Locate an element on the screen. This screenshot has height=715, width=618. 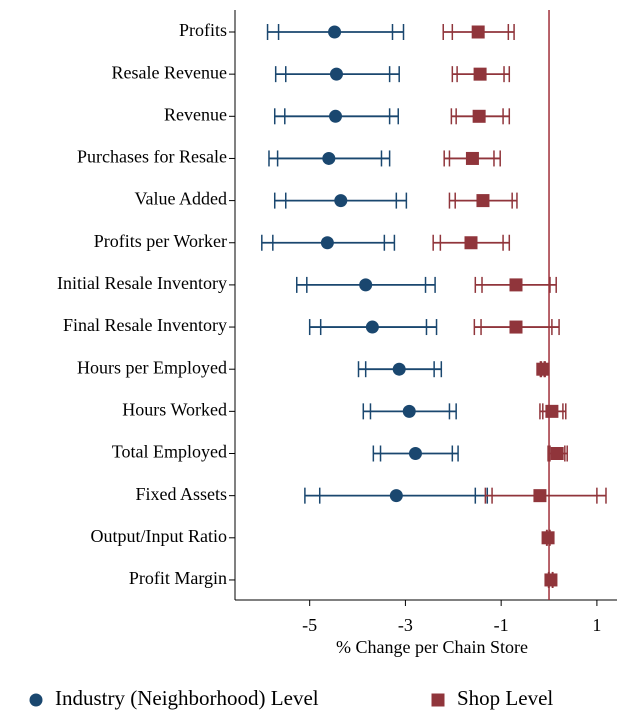
y-tick-label: Purchases for Resale is located at coordinates (152, 157).